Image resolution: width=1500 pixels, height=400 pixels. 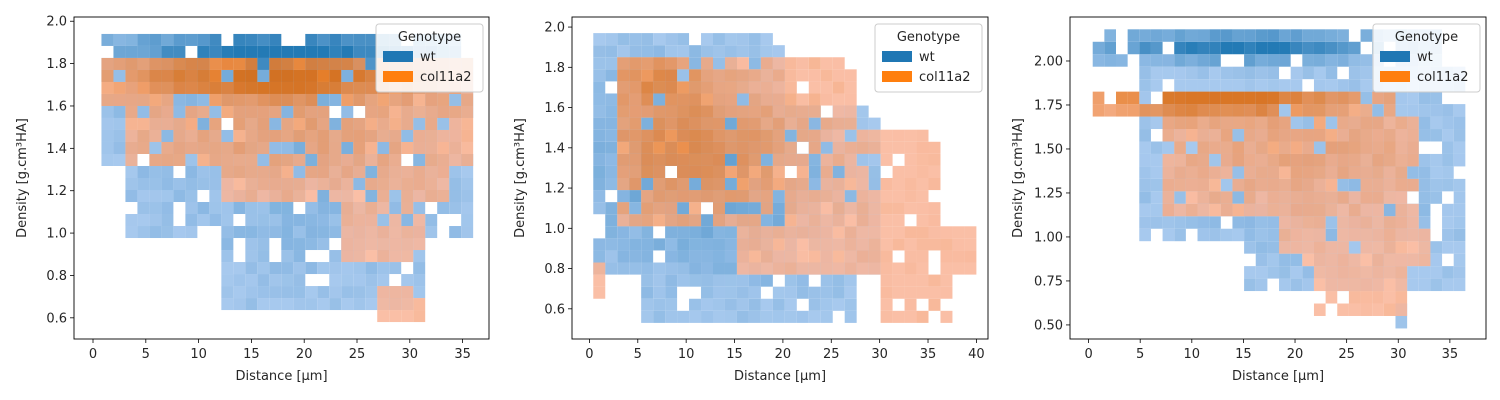 I want to click on x-tick-label: 25, so click(x=831, y=354).